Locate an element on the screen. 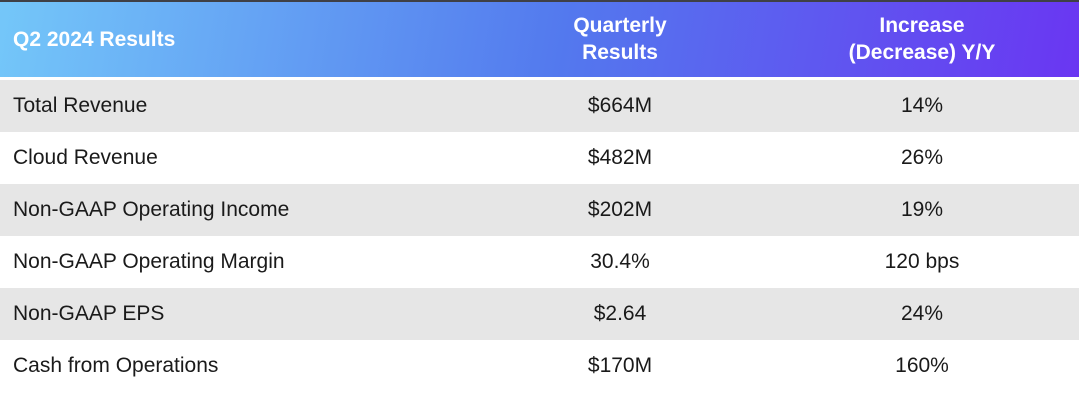 This screenshot has width=1079, height=413. metric-label-cell: Non-GAAP Operating Margin is located at coordinates (149, 261).